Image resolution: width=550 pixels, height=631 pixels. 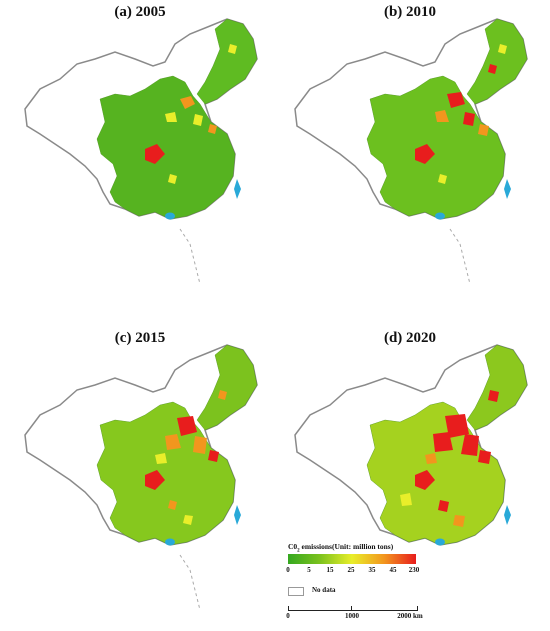 I want to click on legend-tick: 35, so click(x=372, y=570).